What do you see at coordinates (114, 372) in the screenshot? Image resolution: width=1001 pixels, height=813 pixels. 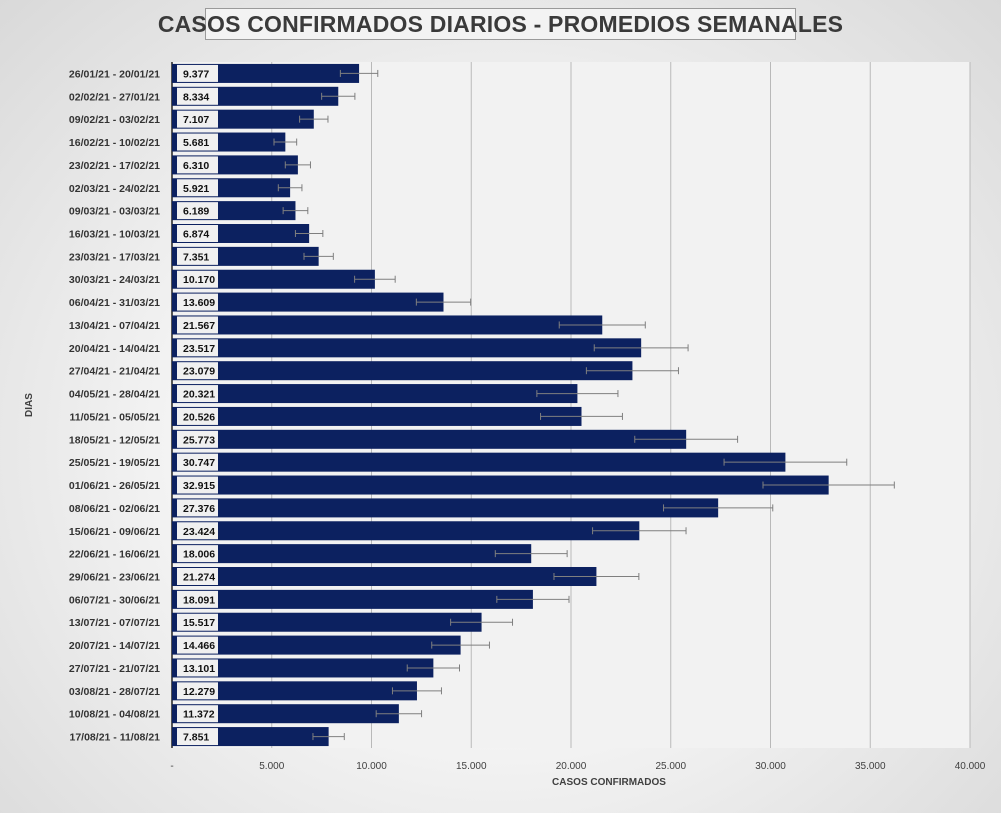 I see `y-tick-label: 27/04/21 - 21/04/21` at bounding box center [114, 372].